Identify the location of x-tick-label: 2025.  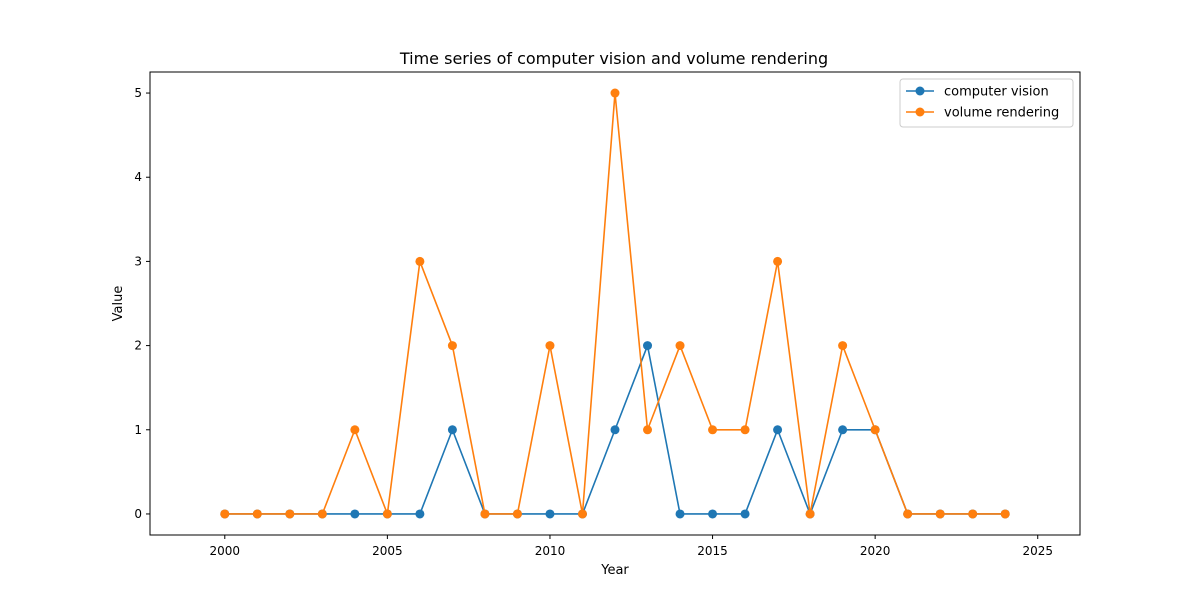
(1037, 551).